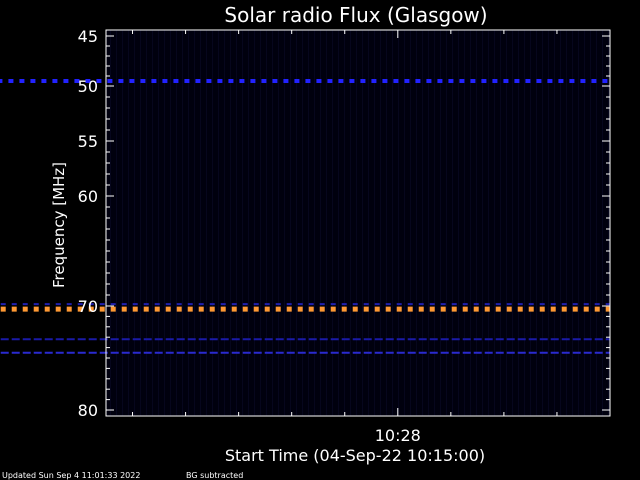  I want to click on x-axis-label: Start Time (04-Sep-22 10:15:00), so click(355, 455).